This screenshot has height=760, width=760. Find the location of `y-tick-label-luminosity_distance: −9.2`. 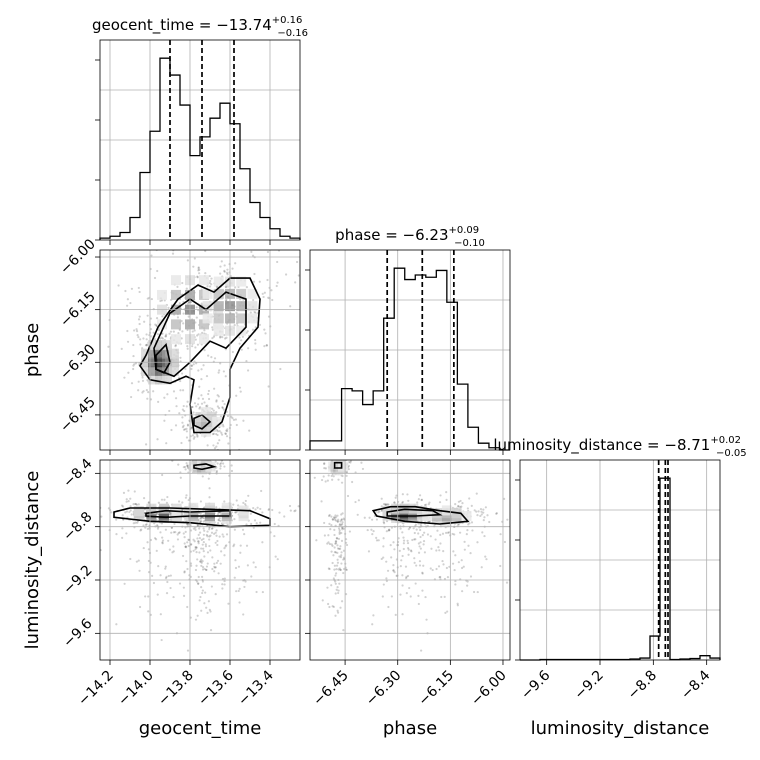

y-tick-label-luminosity_distance: −9.2 is located at coordinates (77, 579).